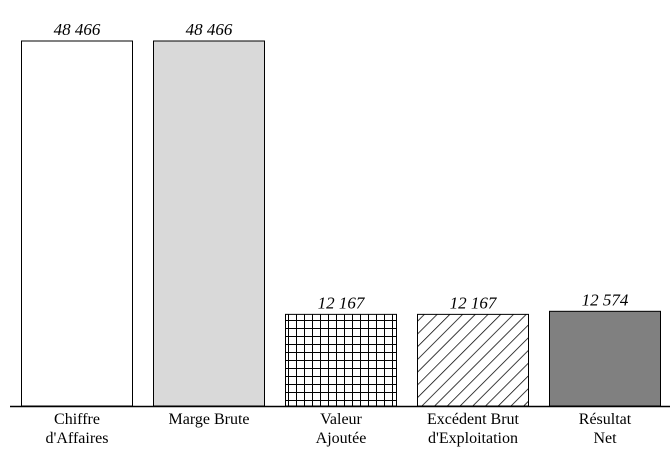 This screenshot has width=670, height=456. Describe the element at coordinates (605, 429) in the screenshot. I see `x-tick-label: Résultat Net` at that location.